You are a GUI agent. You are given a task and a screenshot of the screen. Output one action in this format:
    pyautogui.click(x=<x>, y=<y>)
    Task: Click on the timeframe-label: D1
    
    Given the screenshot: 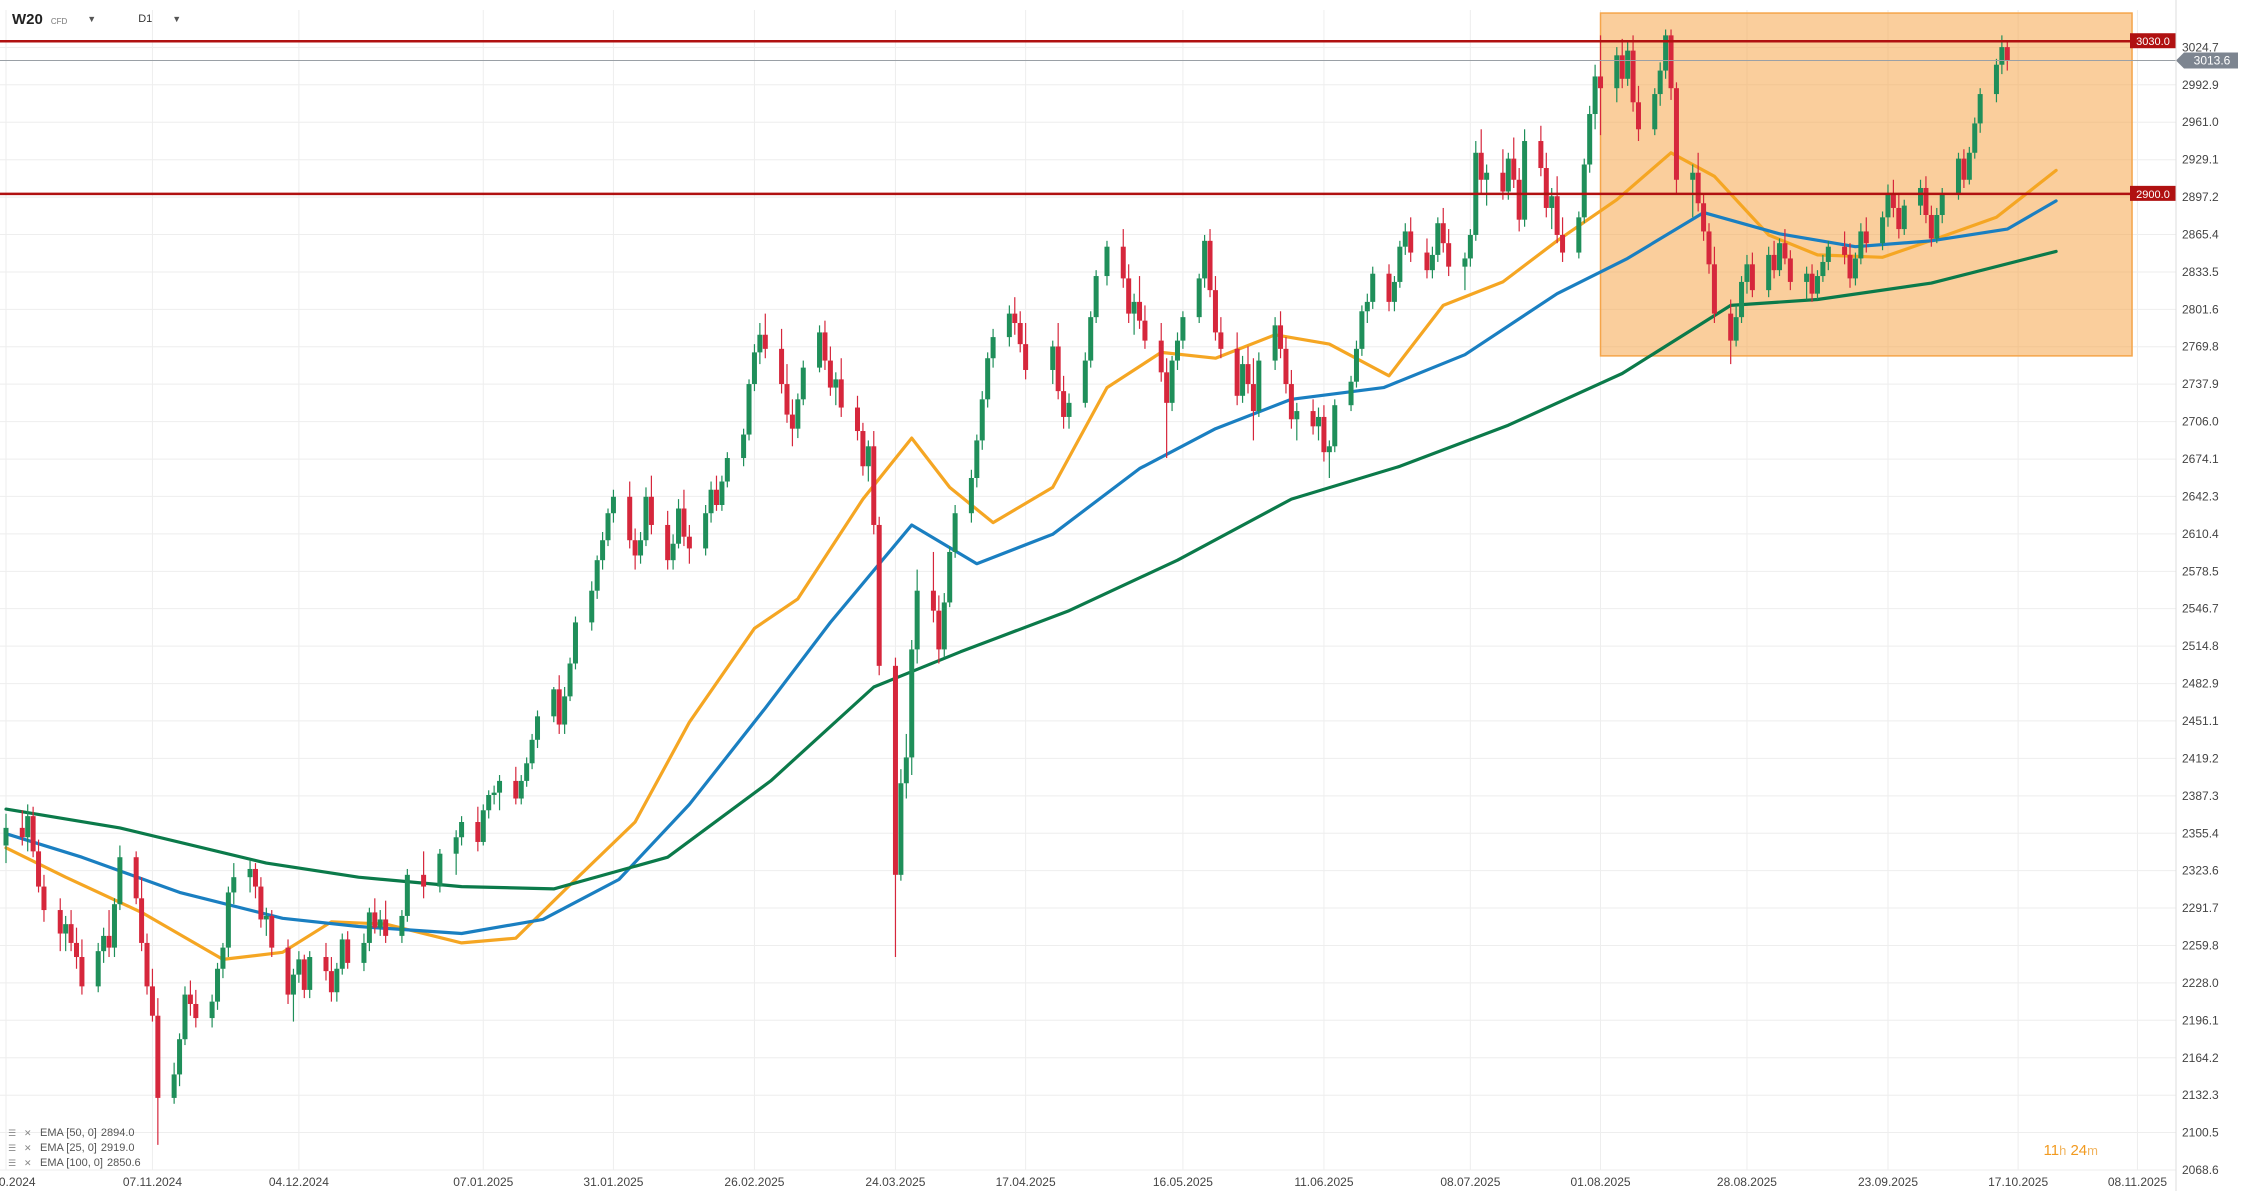 What is the action you would take?
    pyautogui.click(x=145, y=19)
    